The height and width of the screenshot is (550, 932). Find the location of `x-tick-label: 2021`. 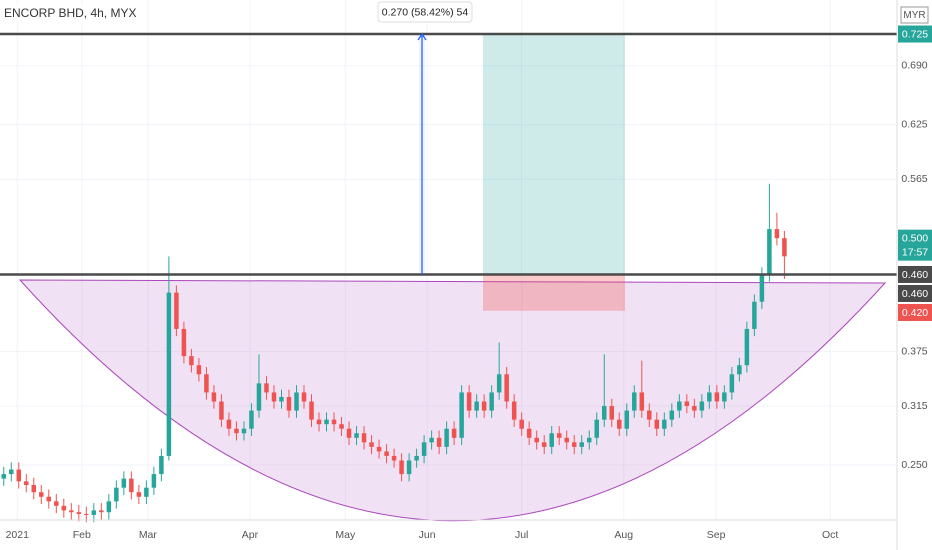

x-tick-label: 2021 is located at coordinates (18, 535).